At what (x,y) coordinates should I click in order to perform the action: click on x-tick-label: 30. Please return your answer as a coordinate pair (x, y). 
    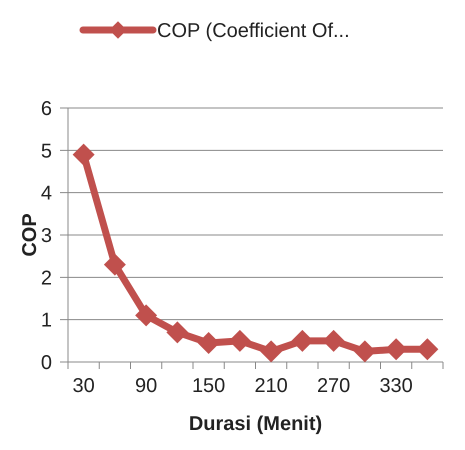
    Looking at the image, I should click on (83, 386).